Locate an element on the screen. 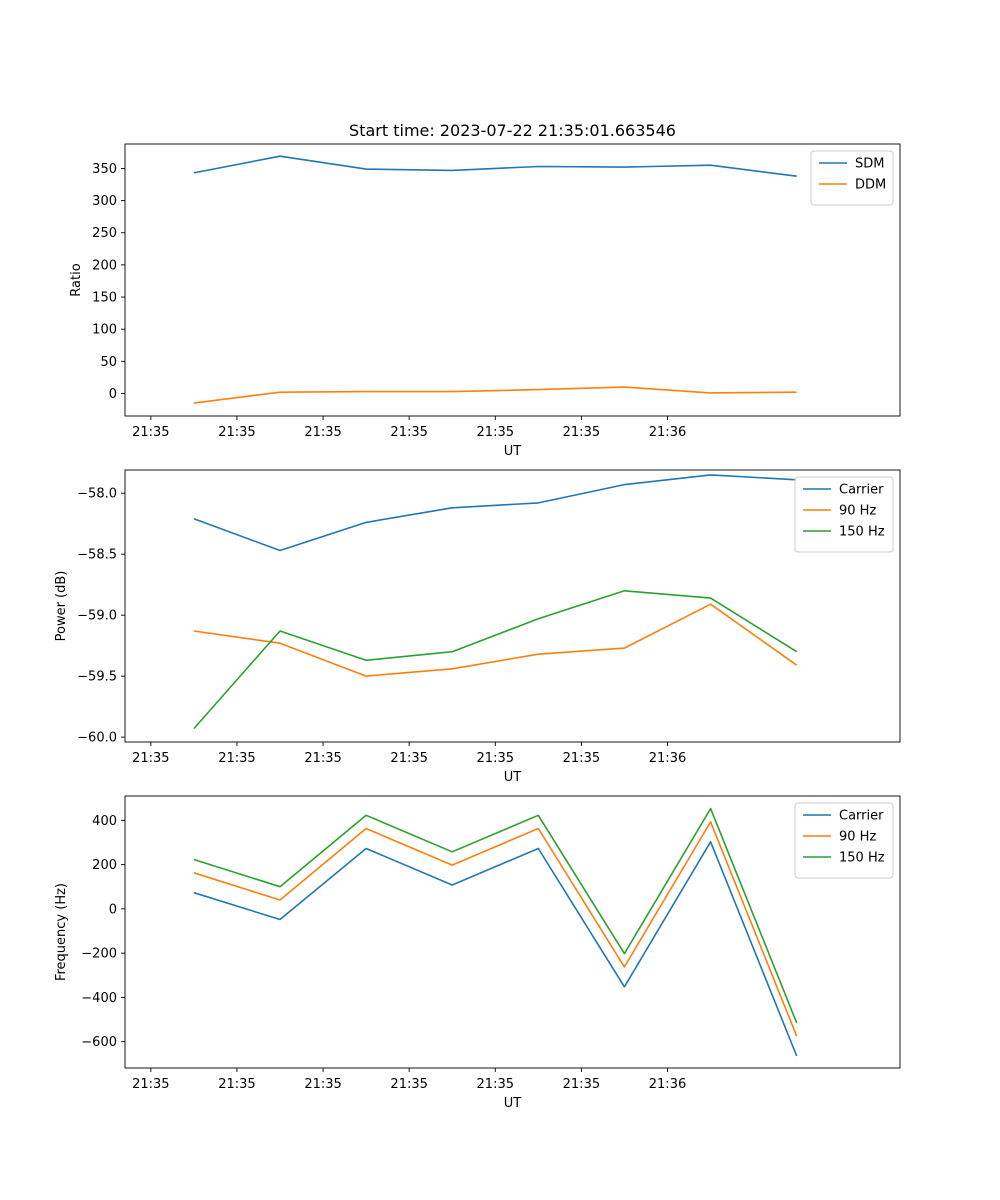 This screenshot has width=1000, height=1200. series-line-ddm is located at coordinates (495, 395).